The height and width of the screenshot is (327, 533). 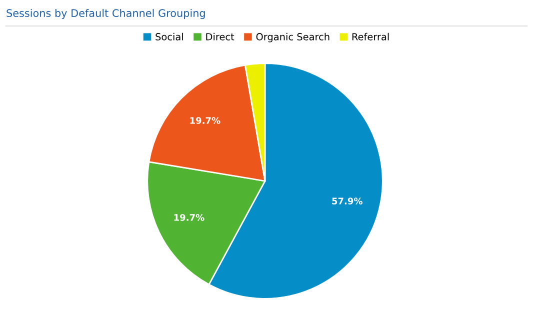 I want to click on data-label: 57.9%, so click(x=347, y=201).